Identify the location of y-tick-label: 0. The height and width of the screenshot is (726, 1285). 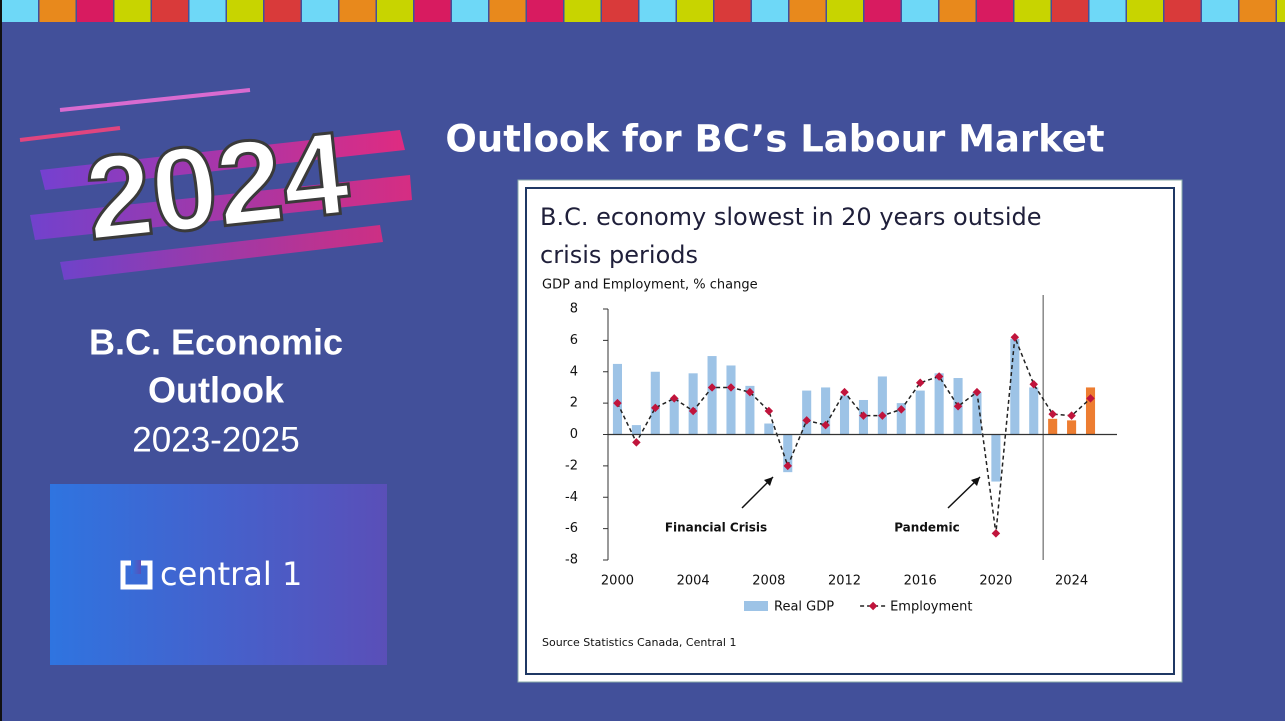
(574, 434).